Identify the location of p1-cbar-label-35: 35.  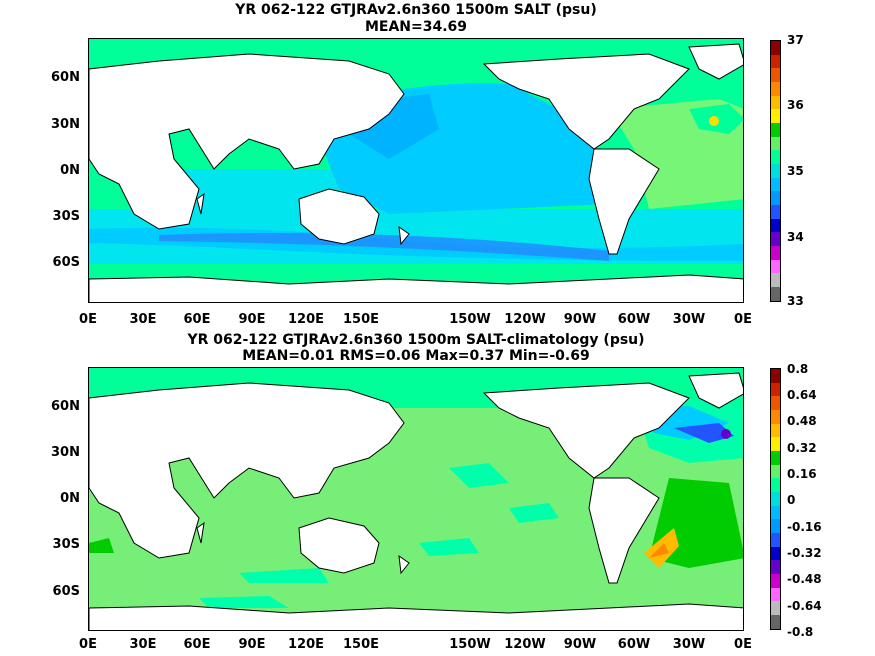
(795, 171).